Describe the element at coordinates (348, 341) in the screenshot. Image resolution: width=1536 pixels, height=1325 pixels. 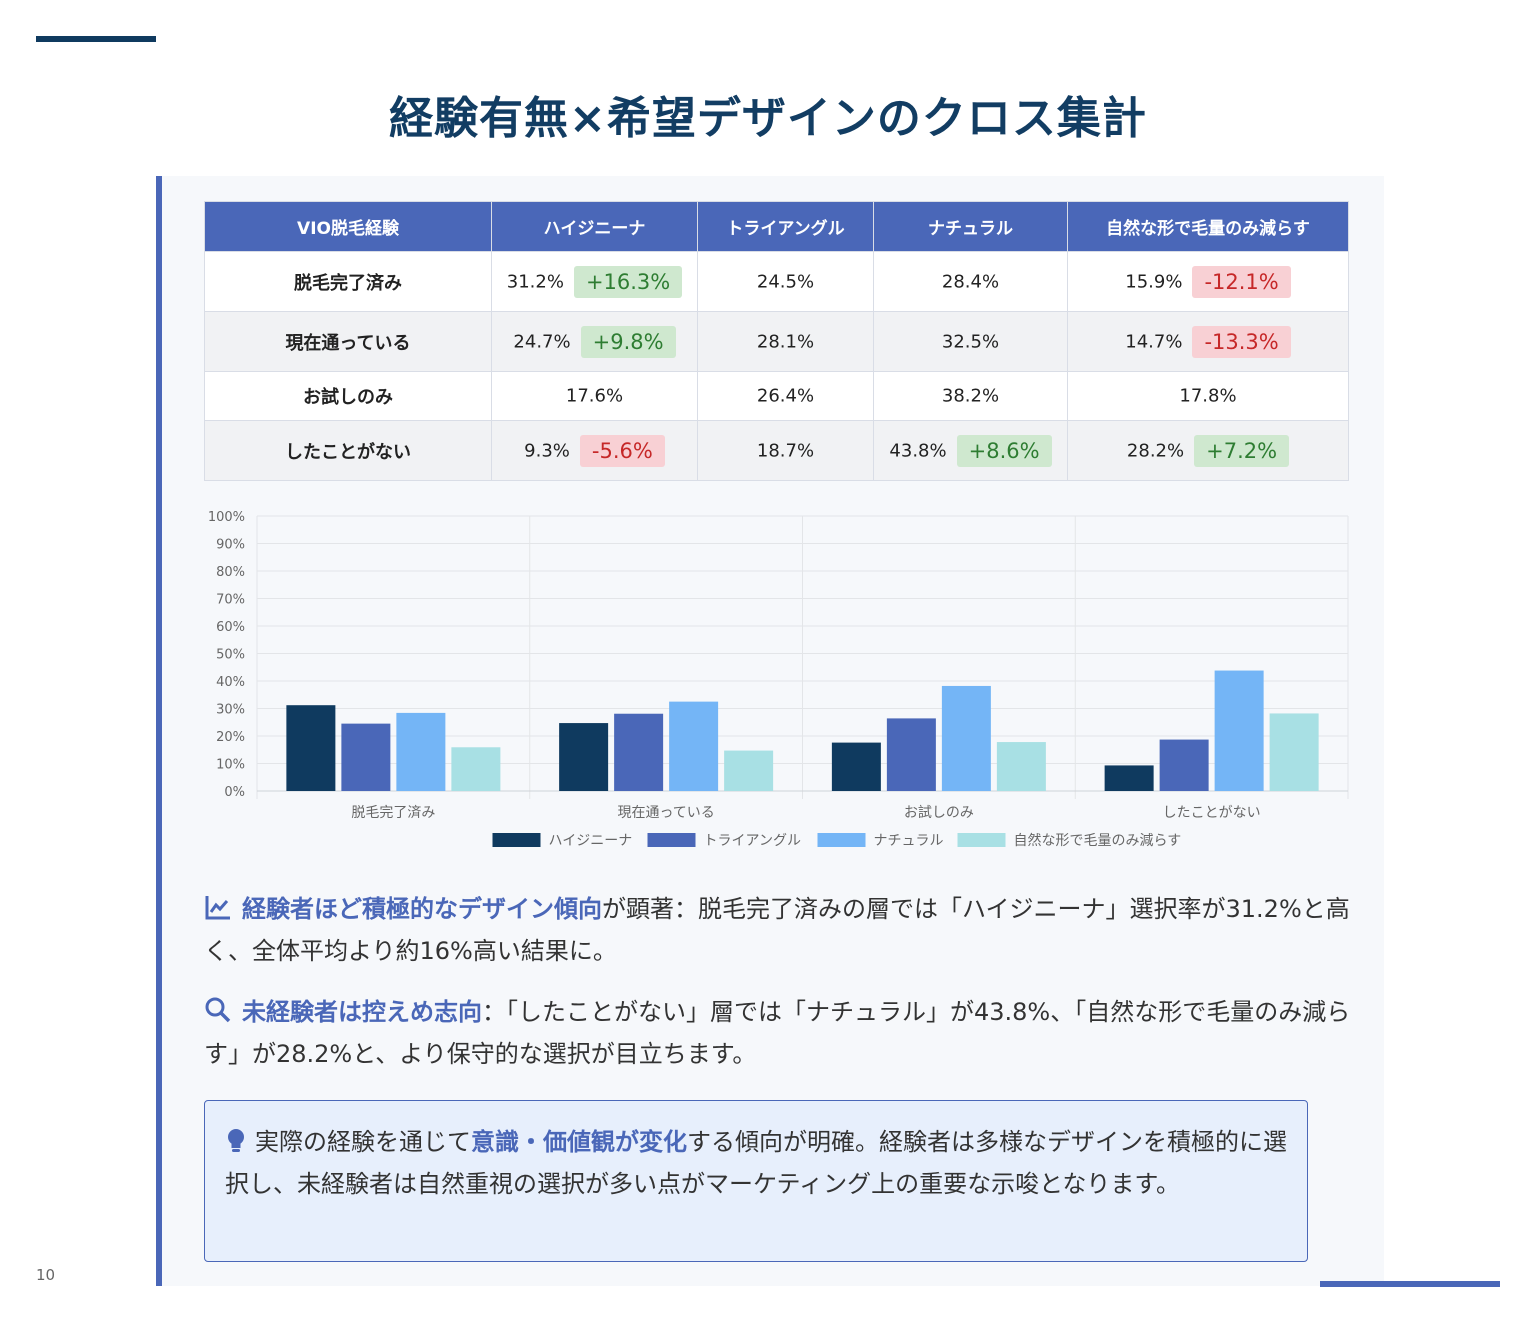
I see `row-label: 現在通っている` at that location.